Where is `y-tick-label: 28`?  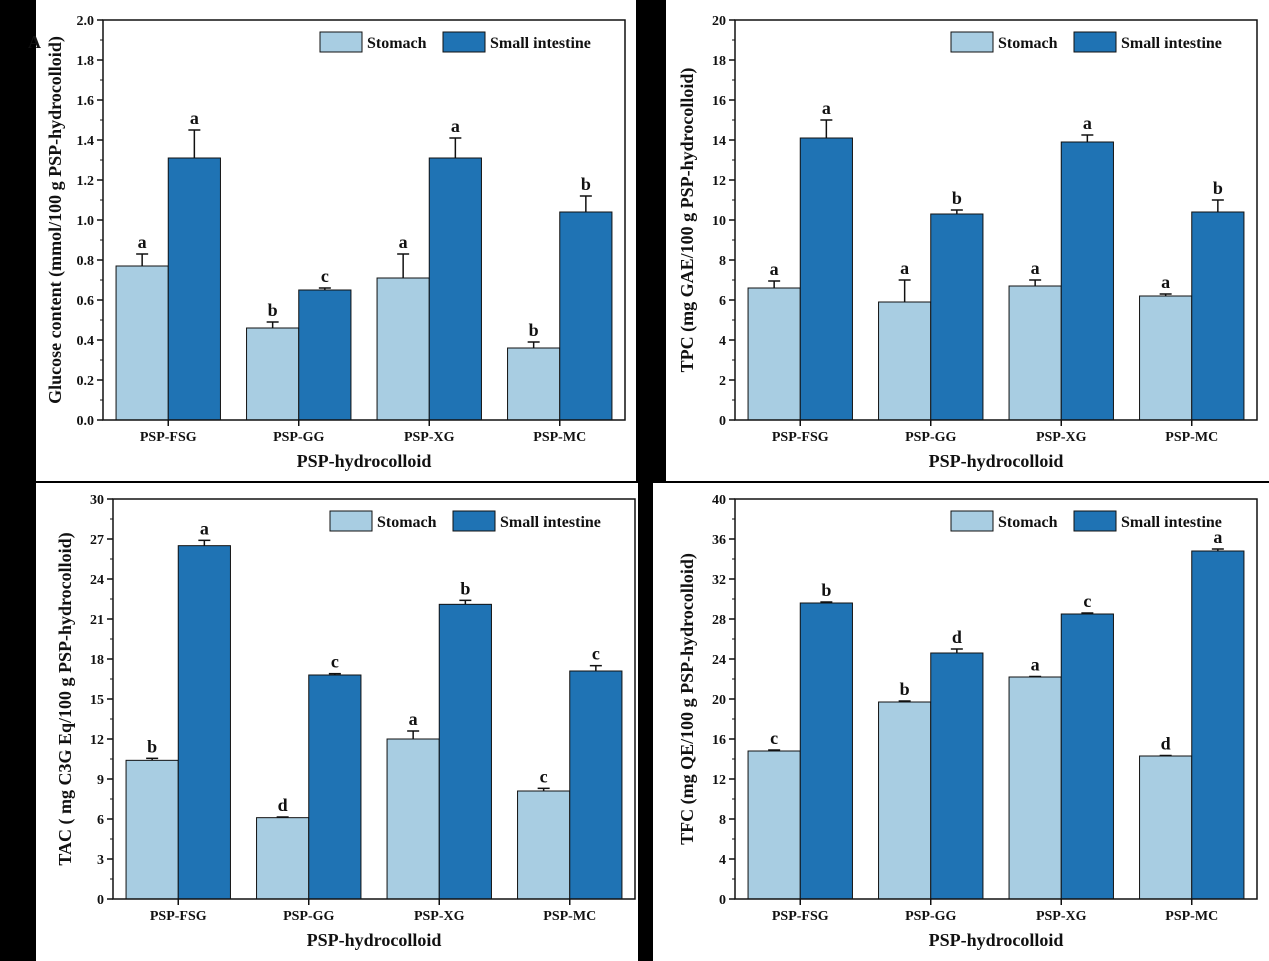
y-tick-label: 28 is located at coordinates (719, 620).